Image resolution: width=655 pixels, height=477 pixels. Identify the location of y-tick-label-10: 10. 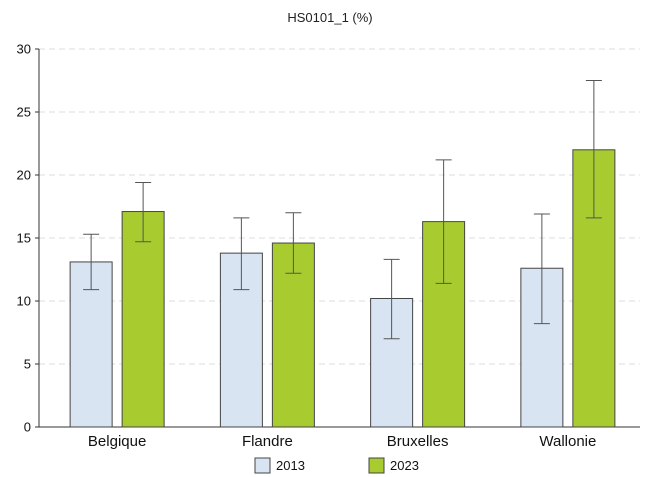
(24, 301).